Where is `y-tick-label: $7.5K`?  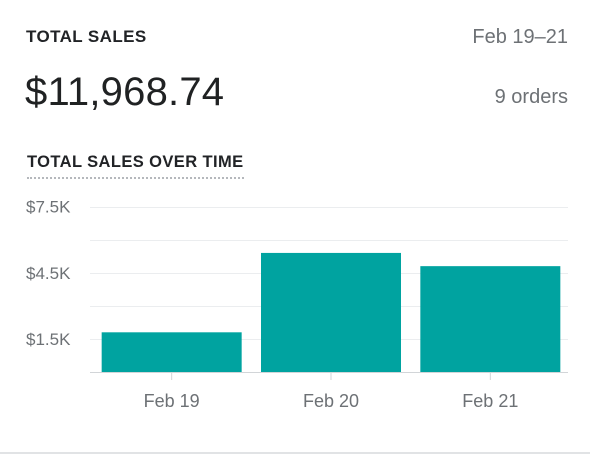 y-tick-label: $7.5K is located at coordinates (48, 207).